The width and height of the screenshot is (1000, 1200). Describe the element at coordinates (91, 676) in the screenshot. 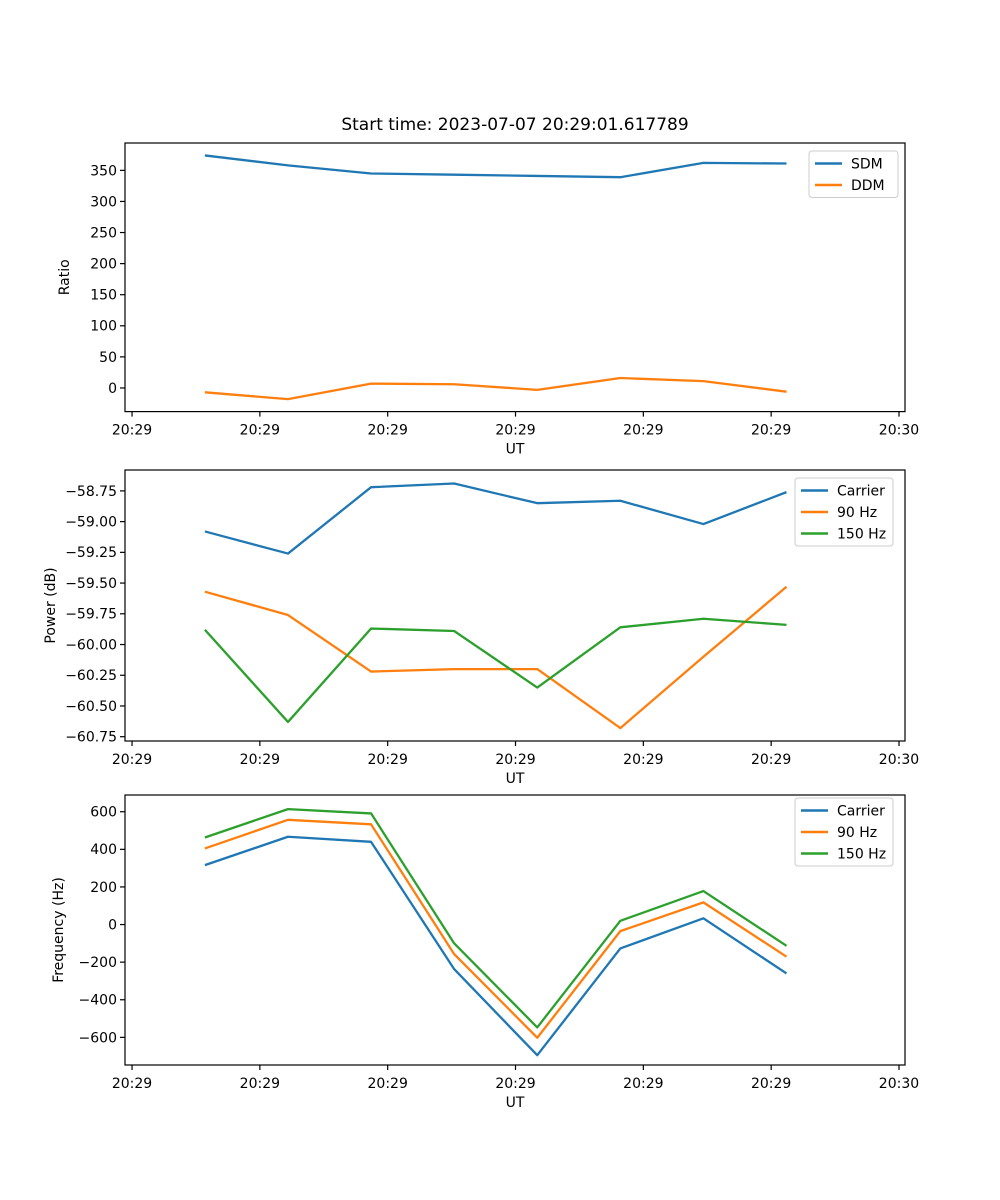

I see `y-tick-label: −60.25` at that location.